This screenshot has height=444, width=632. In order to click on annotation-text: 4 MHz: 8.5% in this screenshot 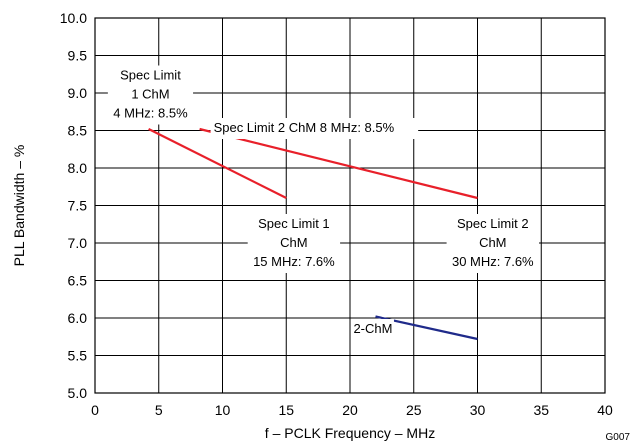, I will do `click(150, 113)`.